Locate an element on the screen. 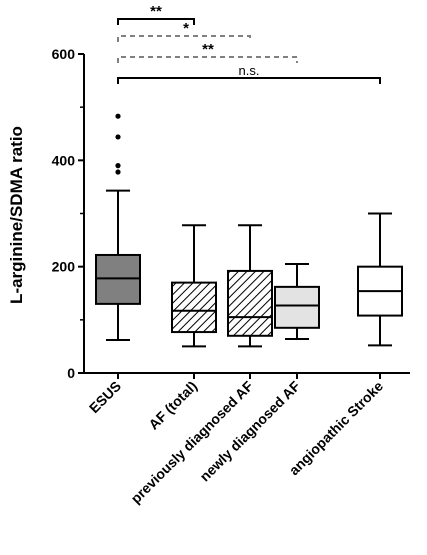 Image resolution: width=427 pixels, height=555 pixels. x-tick-label-4: angiopathic Stroke is located at coordinates (336, 428).